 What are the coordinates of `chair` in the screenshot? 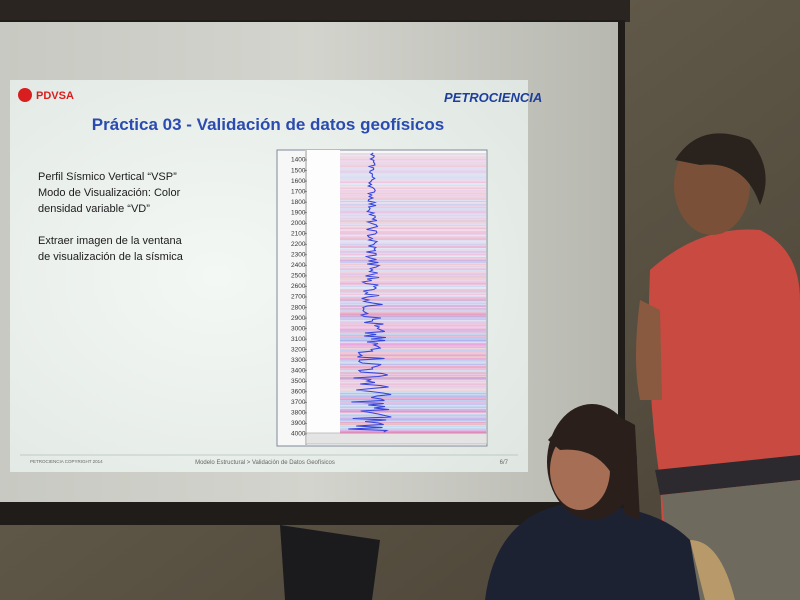 It's located at (712, 570).